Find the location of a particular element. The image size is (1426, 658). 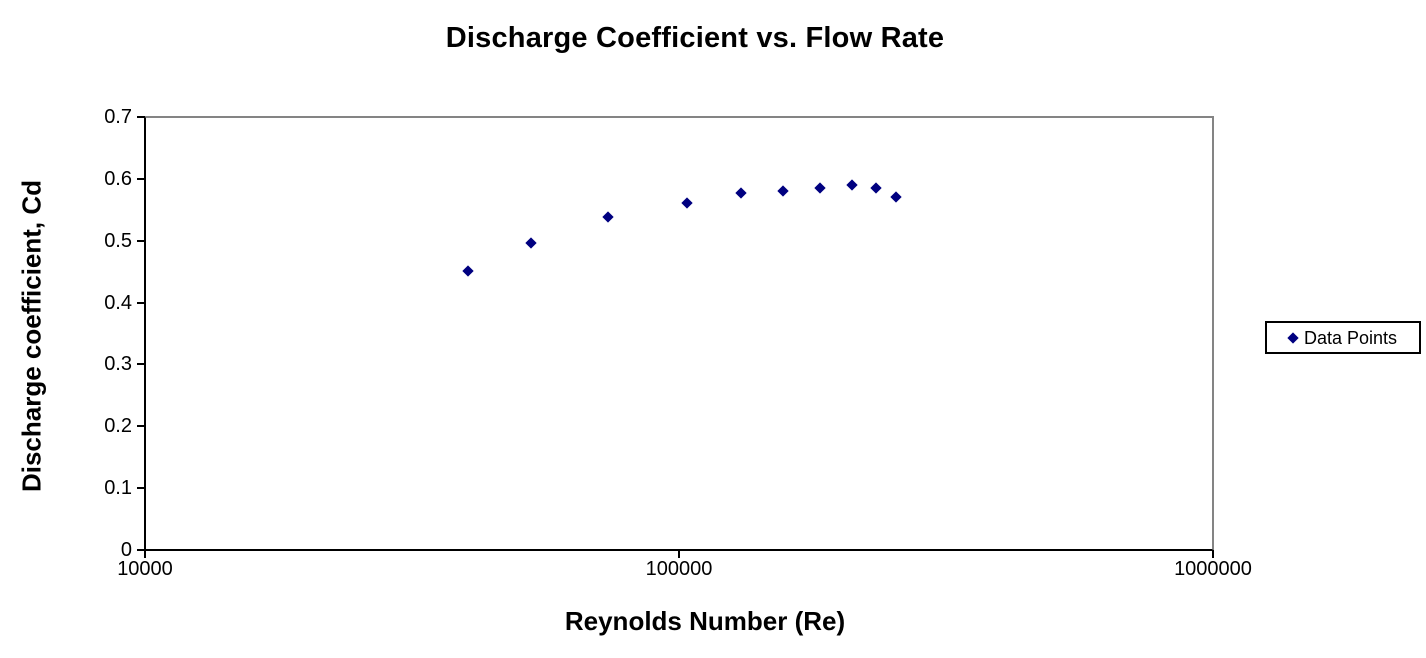

y-tick-label: 0.7 is located at coordinates (118, 117).